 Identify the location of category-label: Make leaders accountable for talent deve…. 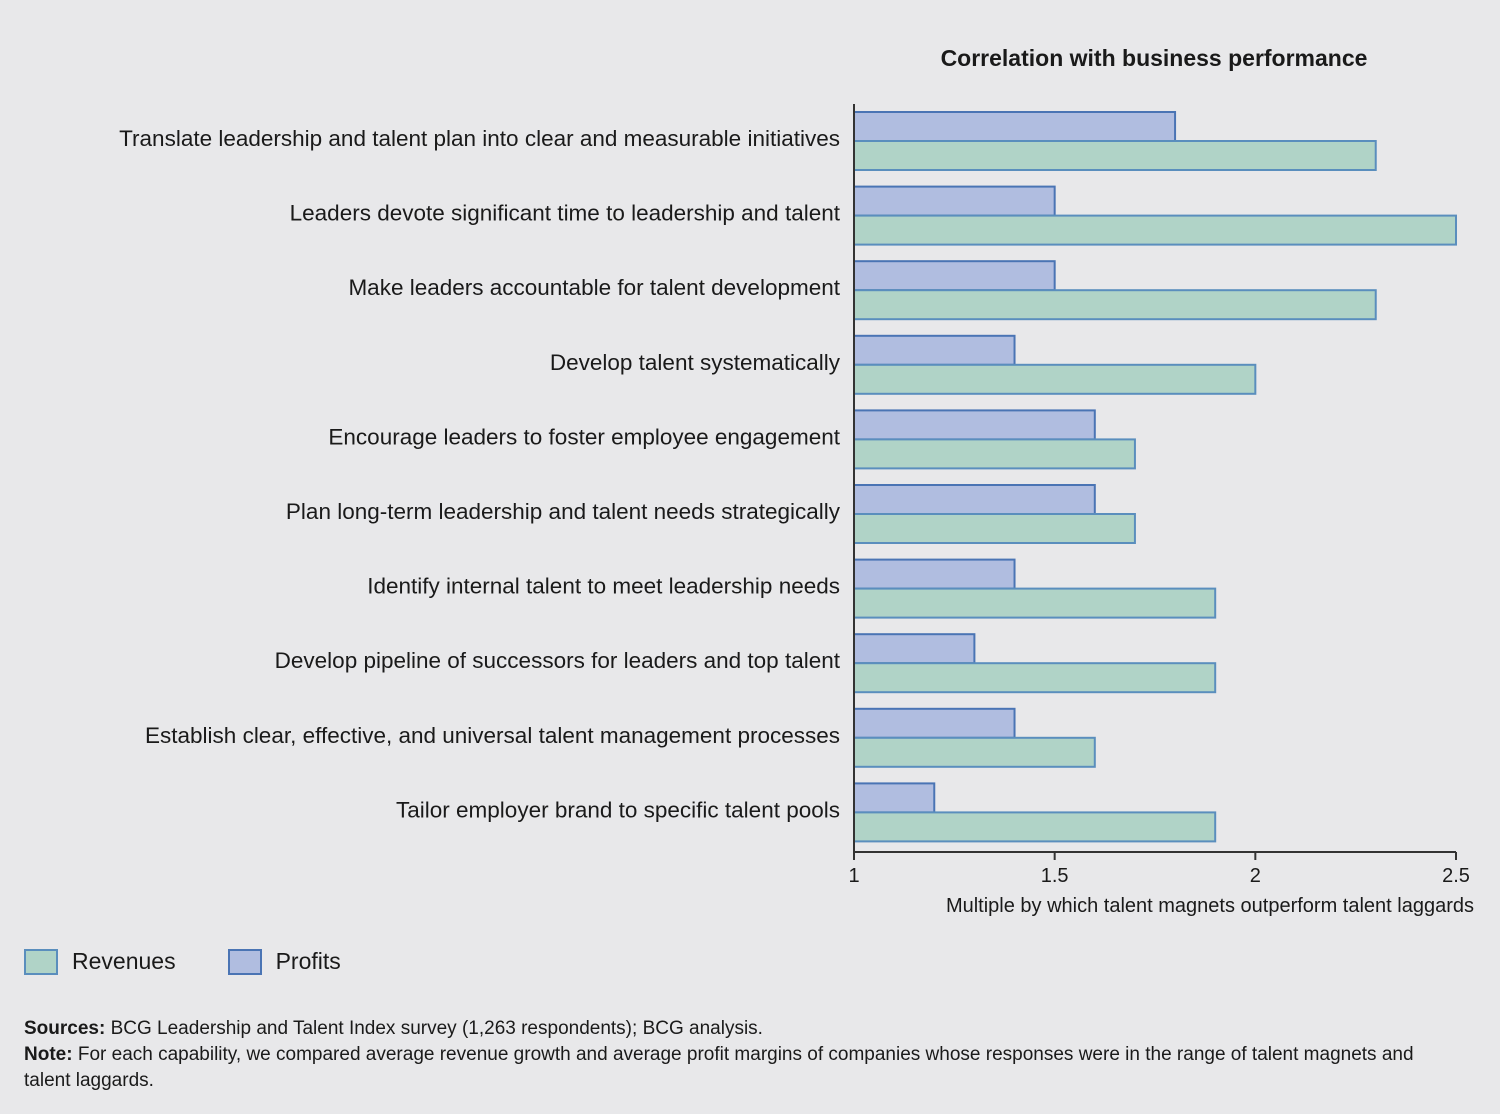
(594, 287).